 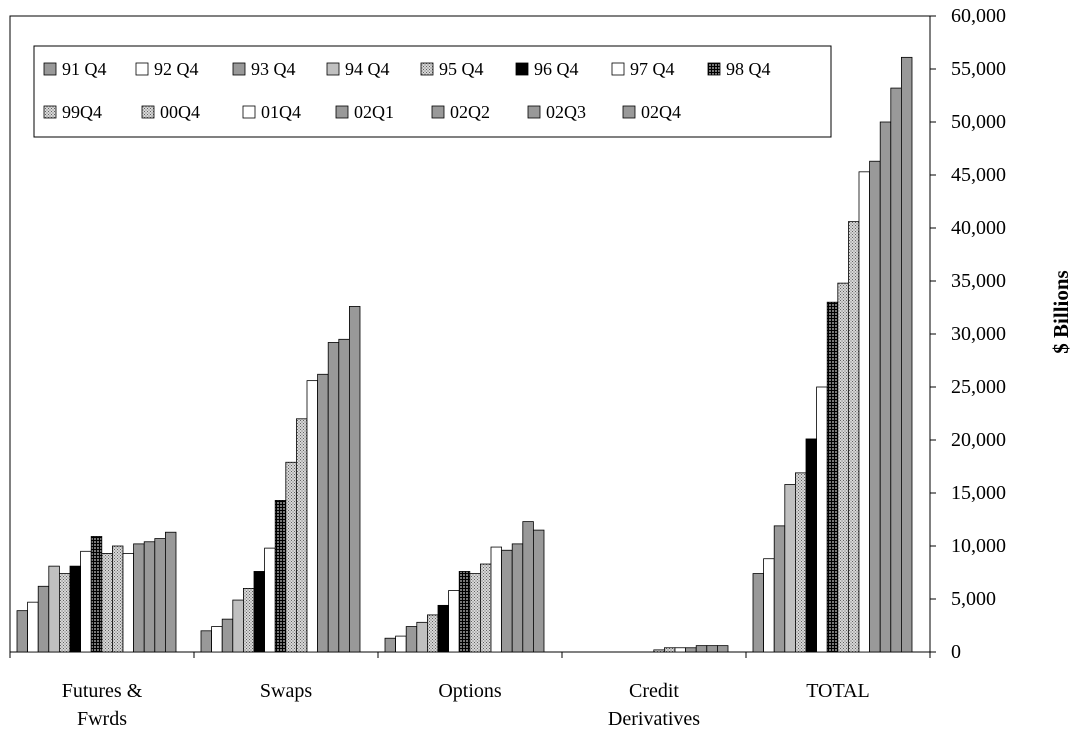 I want to click on legend-item: 95 Q4, so click(x=452, y=69).